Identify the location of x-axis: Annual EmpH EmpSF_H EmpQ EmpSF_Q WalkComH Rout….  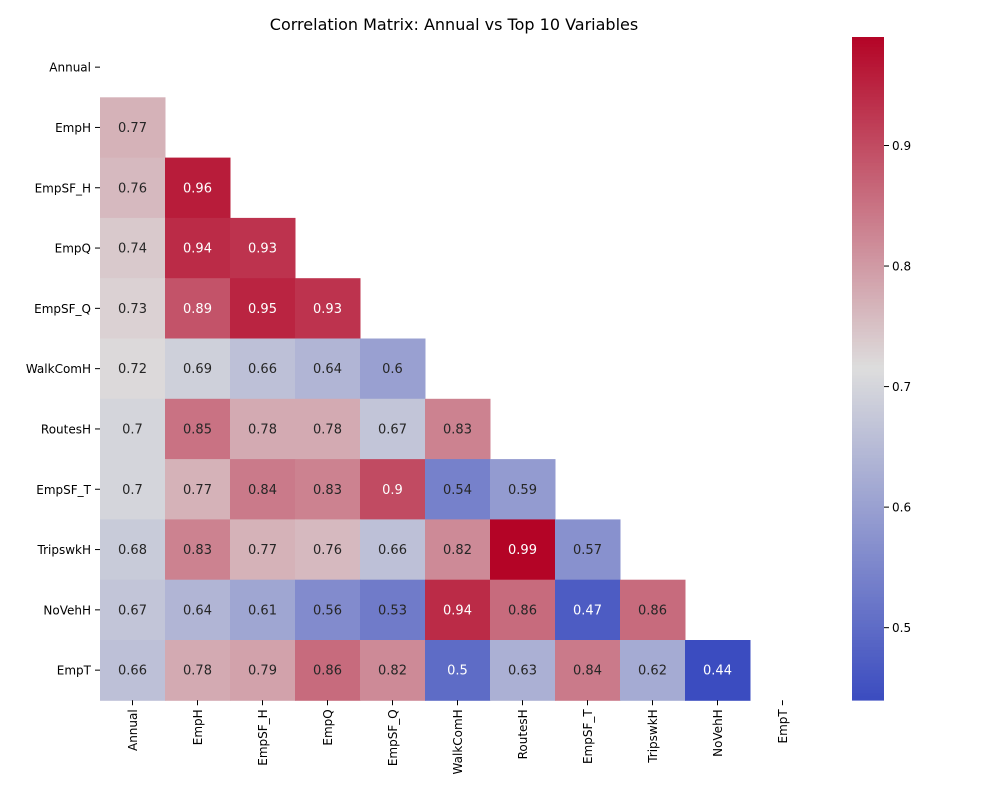
(458, 737).